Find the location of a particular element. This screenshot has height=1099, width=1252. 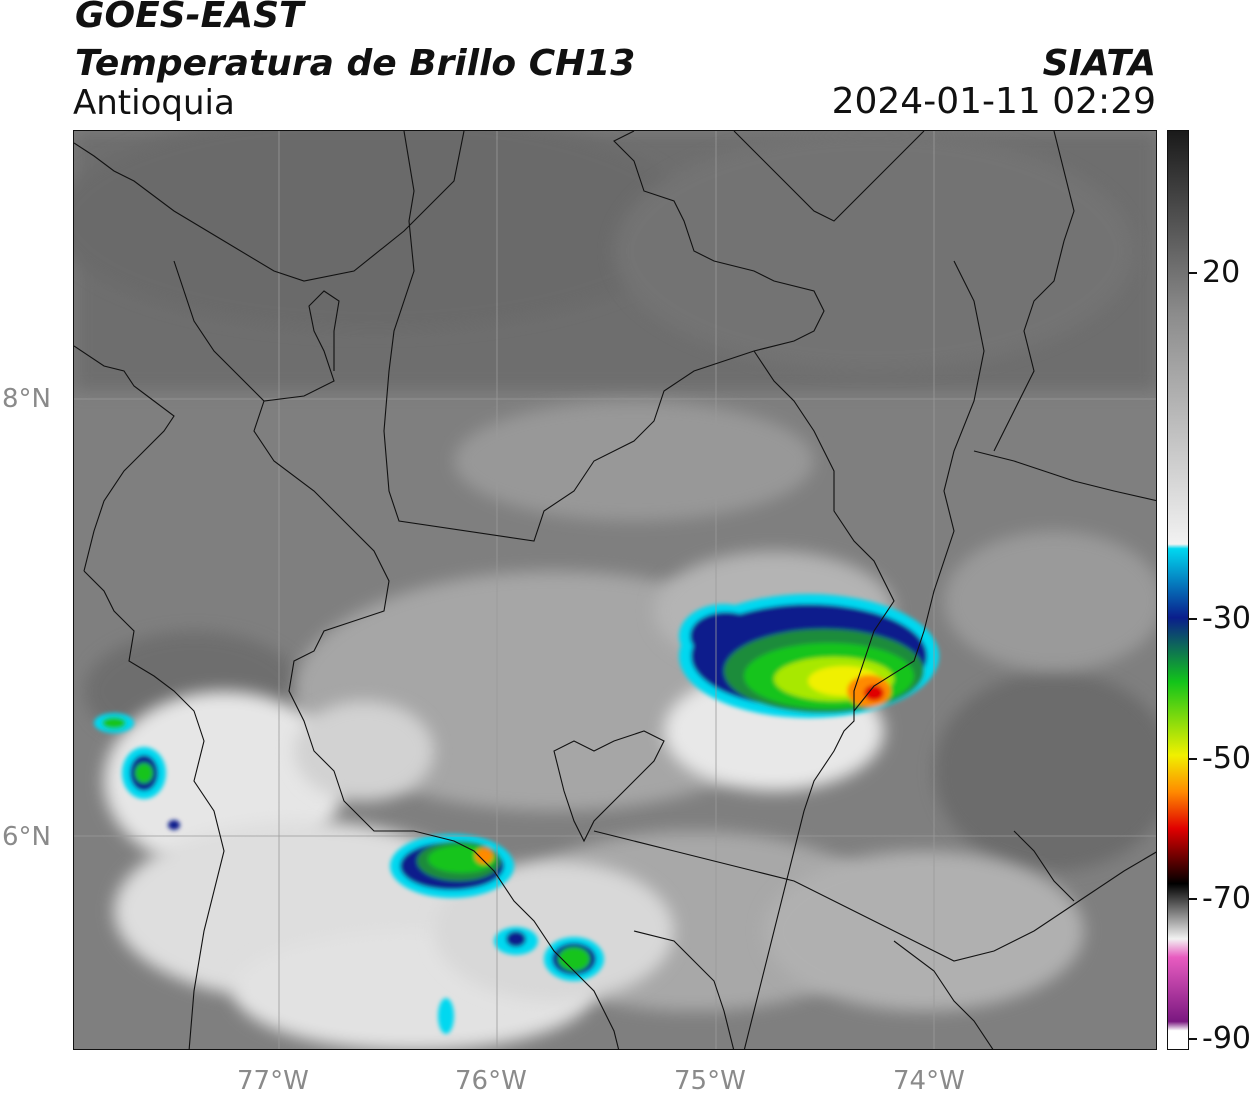

colorbar-label-neg50: -50 is located at coordinates (1226, 758).